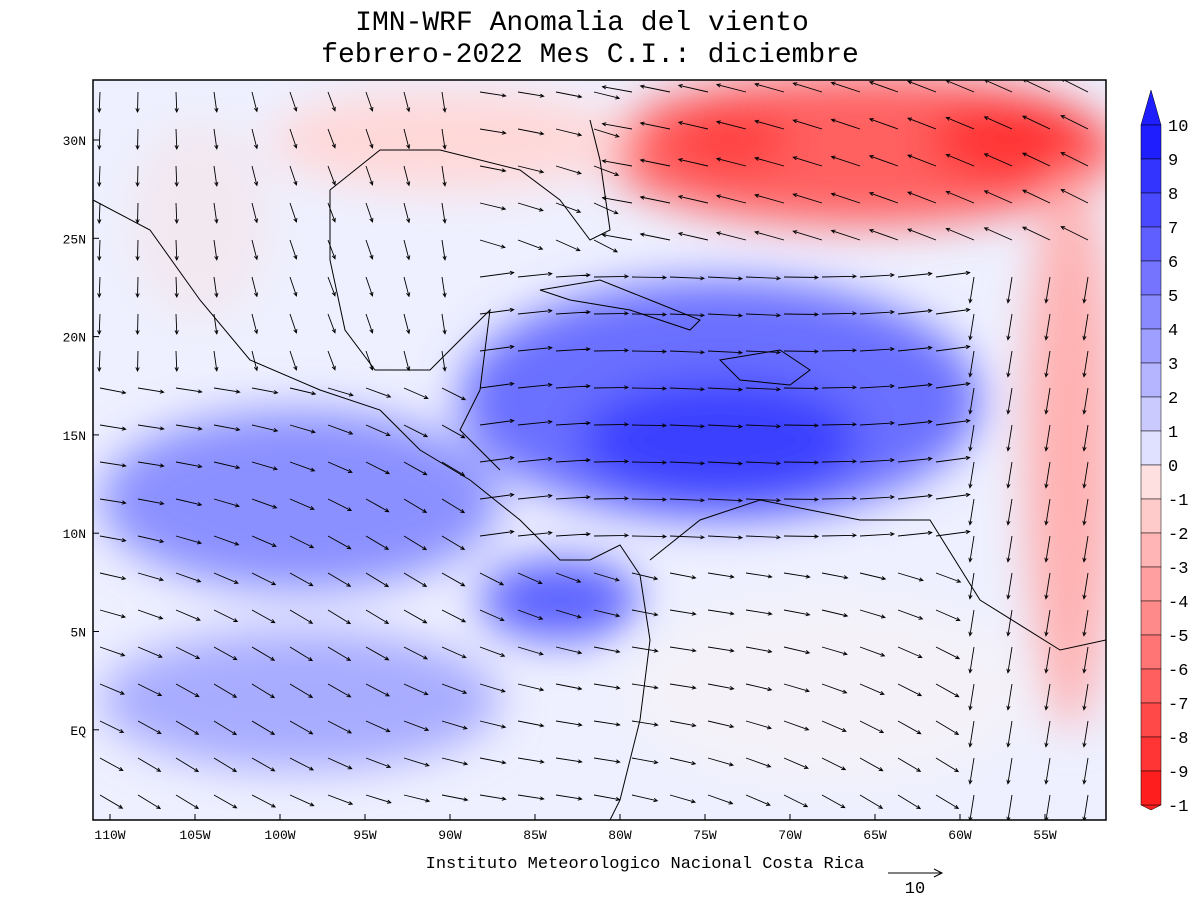 This screenshot has width=1200, height=900. I want to click on x-tick-label: 55W, so click(1045, 835).